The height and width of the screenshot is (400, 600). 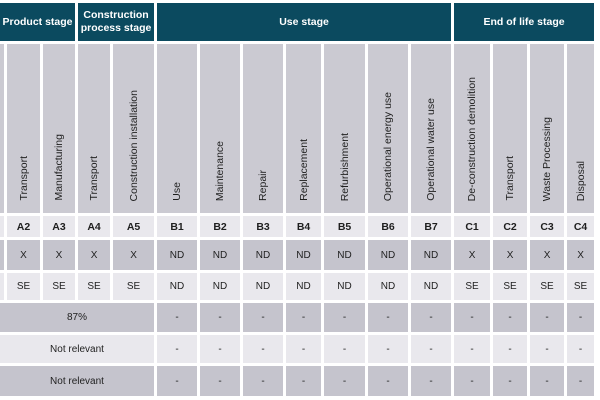 What do you see at coordinates (472, 138) in the screenshot?
I see `module-label: De-construction demolition` at bounding box center [472, 138].